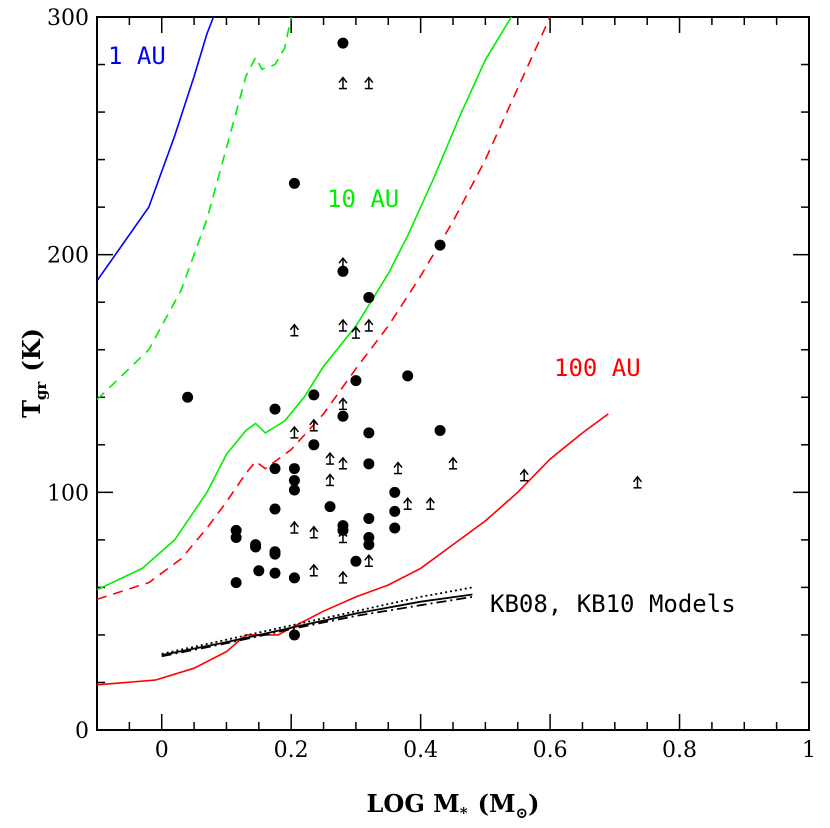  Describe the element at coordinates (597, 368) in the screenshot. I see `label-100au: 100 AU` at that location.